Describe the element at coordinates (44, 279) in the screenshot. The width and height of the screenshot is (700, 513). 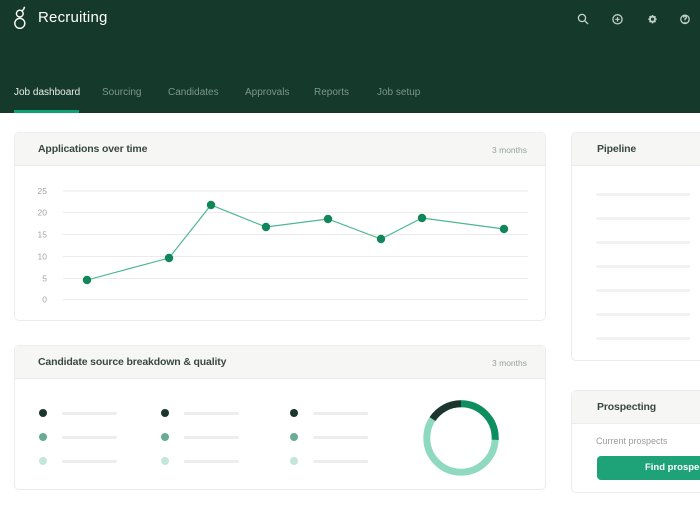
I see `svg-text: 5` at that location.